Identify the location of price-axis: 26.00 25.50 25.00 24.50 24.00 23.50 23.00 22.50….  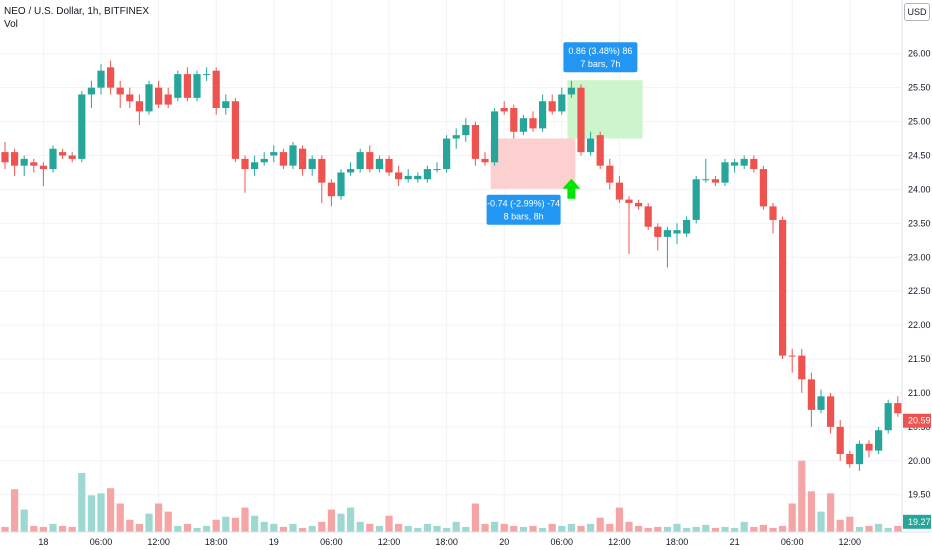
(916, 275).